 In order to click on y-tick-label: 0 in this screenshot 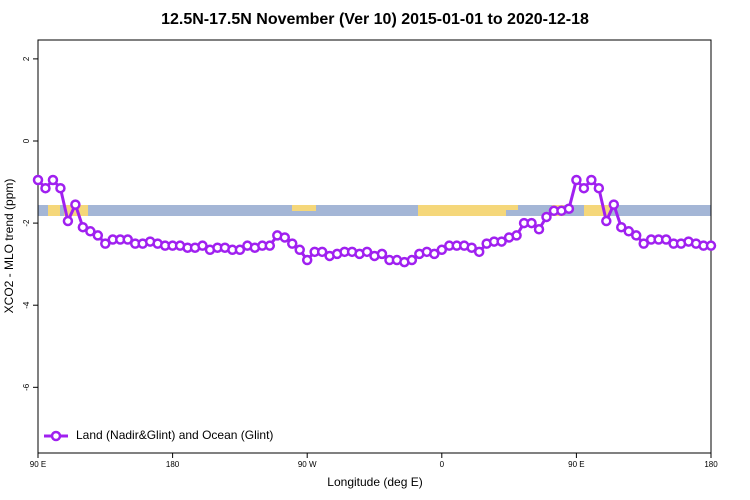, I will do `click(26, 140)`.